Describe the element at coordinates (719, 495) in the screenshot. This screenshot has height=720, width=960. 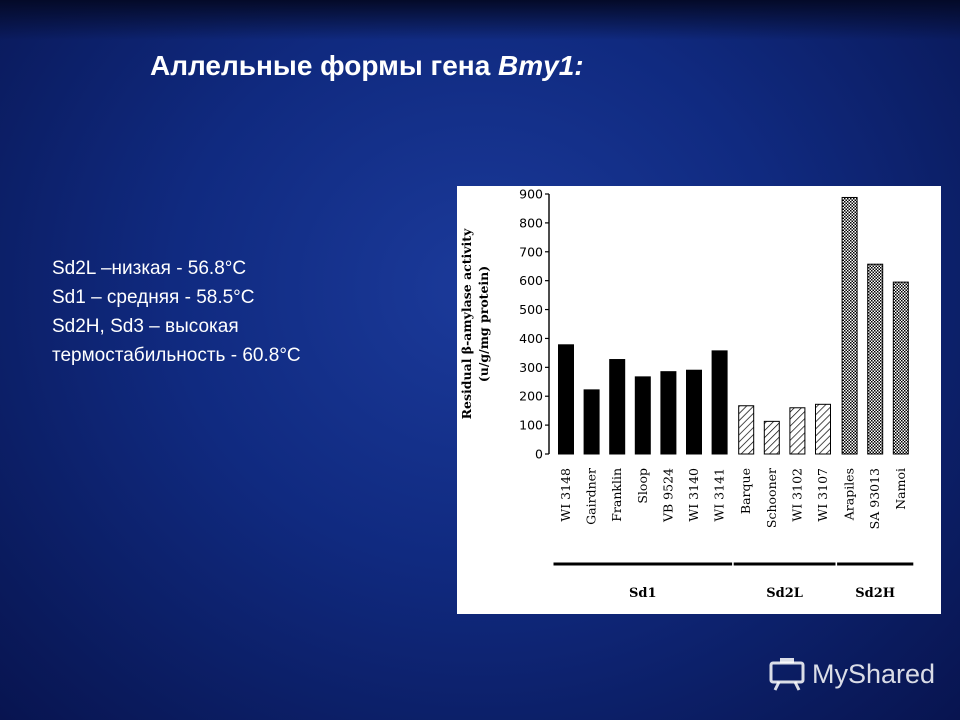
I see `x-tick-label: WI 3141` at that location.